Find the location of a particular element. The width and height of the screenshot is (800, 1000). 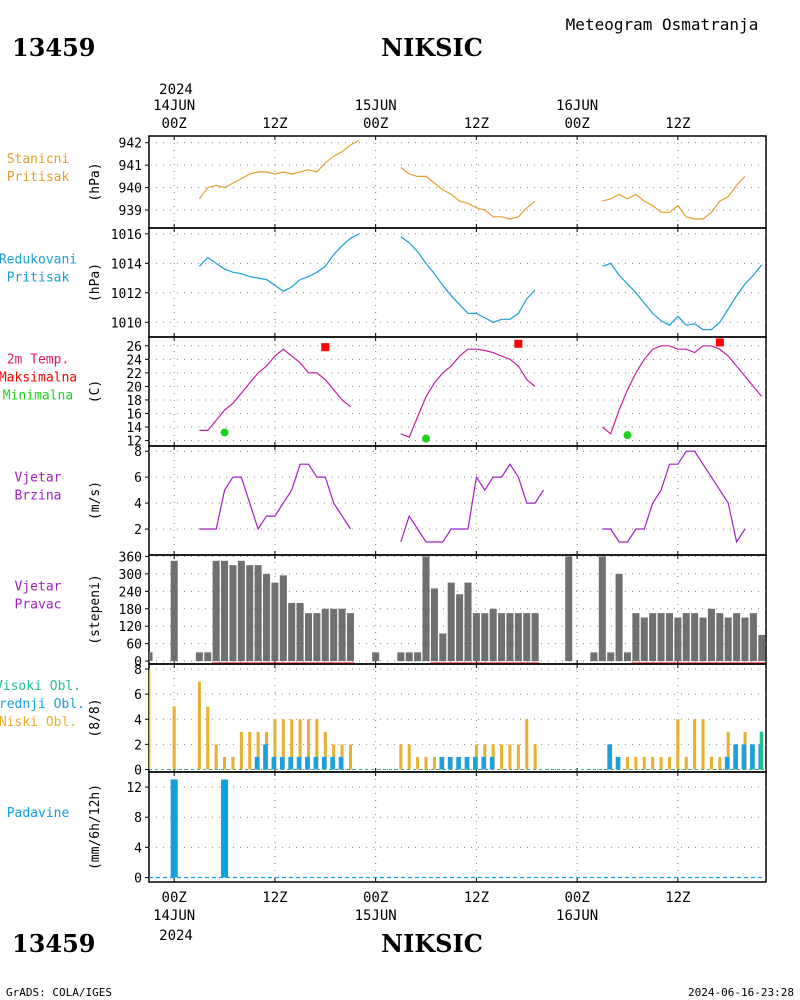

tmax-point is located at coordinates (325, 347).